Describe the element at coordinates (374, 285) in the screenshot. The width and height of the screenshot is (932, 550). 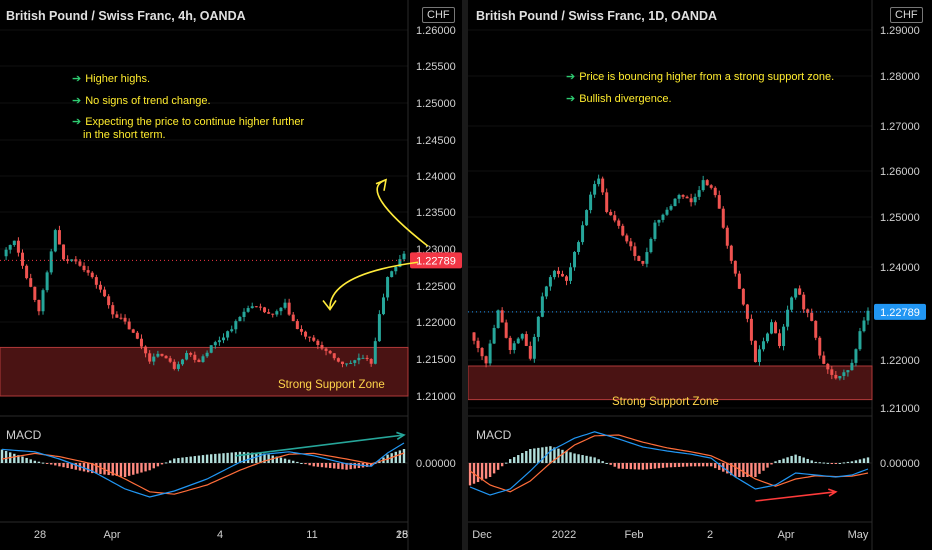
I see `forecast-down-arrow` at that location.